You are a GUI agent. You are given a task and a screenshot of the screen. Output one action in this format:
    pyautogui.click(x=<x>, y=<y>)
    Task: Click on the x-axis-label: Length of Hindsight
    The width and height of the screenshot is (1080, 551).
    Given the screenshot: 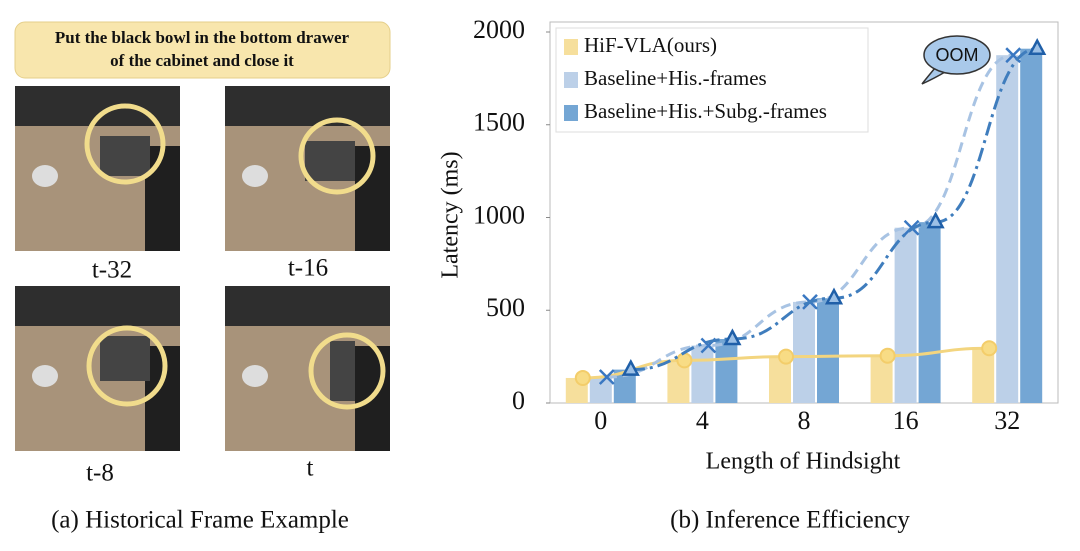 What is the action you would take?
    pyautogui.click(x=803, y=462)
    